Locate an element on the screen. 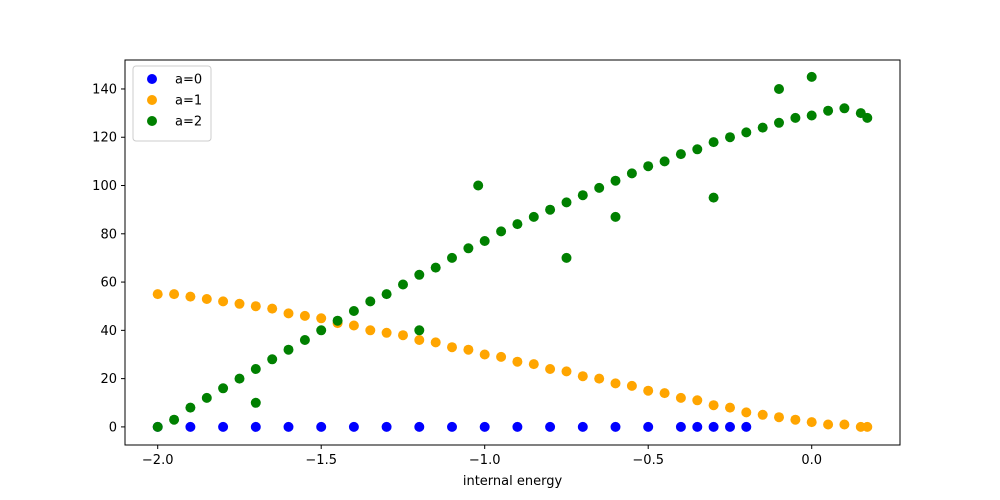 The width and height of the screenshot is (1000, 500). x-axis-ticks: −2.0 −1.5 −1.0 −0.5 0.0 is located at coordinates (482, 456).